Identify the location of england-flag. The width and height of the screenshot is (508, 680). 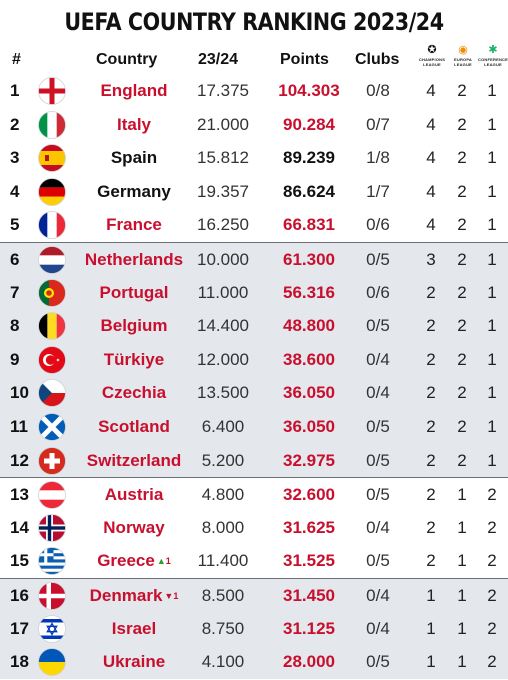
(52, 91).